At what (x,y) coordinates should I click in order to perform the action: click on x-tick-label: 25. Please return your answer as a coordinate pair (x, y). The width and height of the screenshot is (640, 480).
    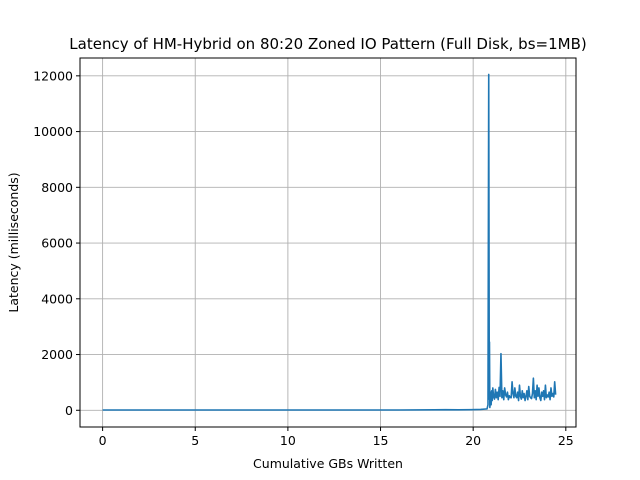
    Looking at the image, I should click on (566, 440).